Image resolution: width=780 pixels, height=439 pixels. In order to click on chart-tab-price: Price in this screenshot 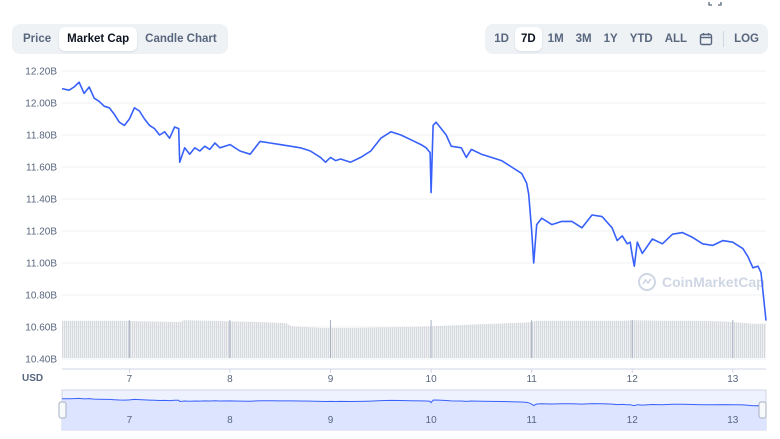, I will do `click(37, 39)`.